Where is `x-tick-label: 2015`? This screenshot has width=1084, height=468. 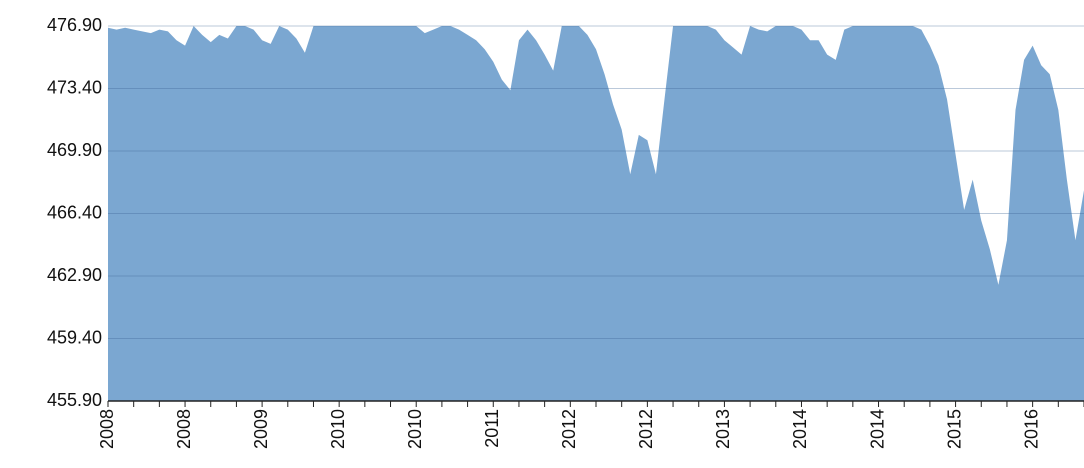 x-tick-label: 2015 is located at coordinates (954, 429).